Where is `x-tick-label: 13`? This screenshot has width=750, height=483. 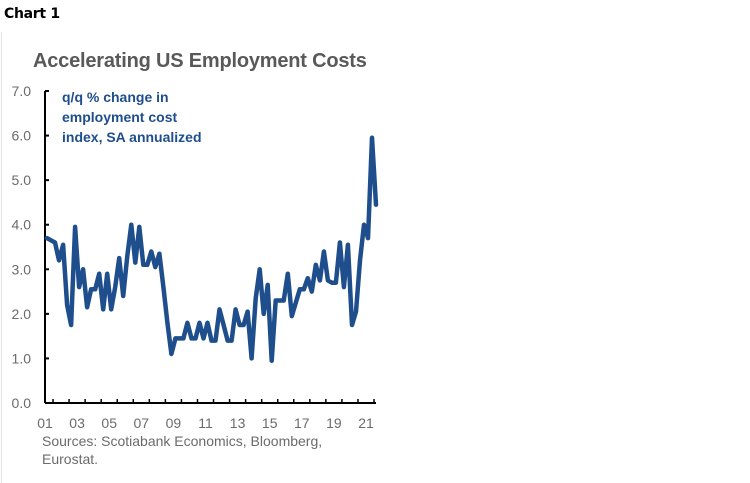 x-tick-label: 13 is located at coordinates (238, 423).